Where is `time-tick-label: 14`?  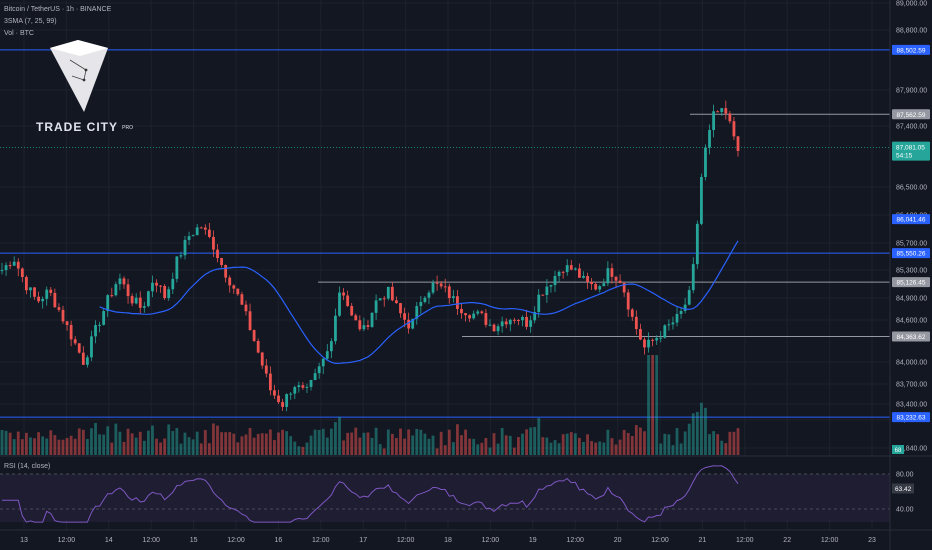 time-tick-label: 14 is located at coordinates (109, 540).